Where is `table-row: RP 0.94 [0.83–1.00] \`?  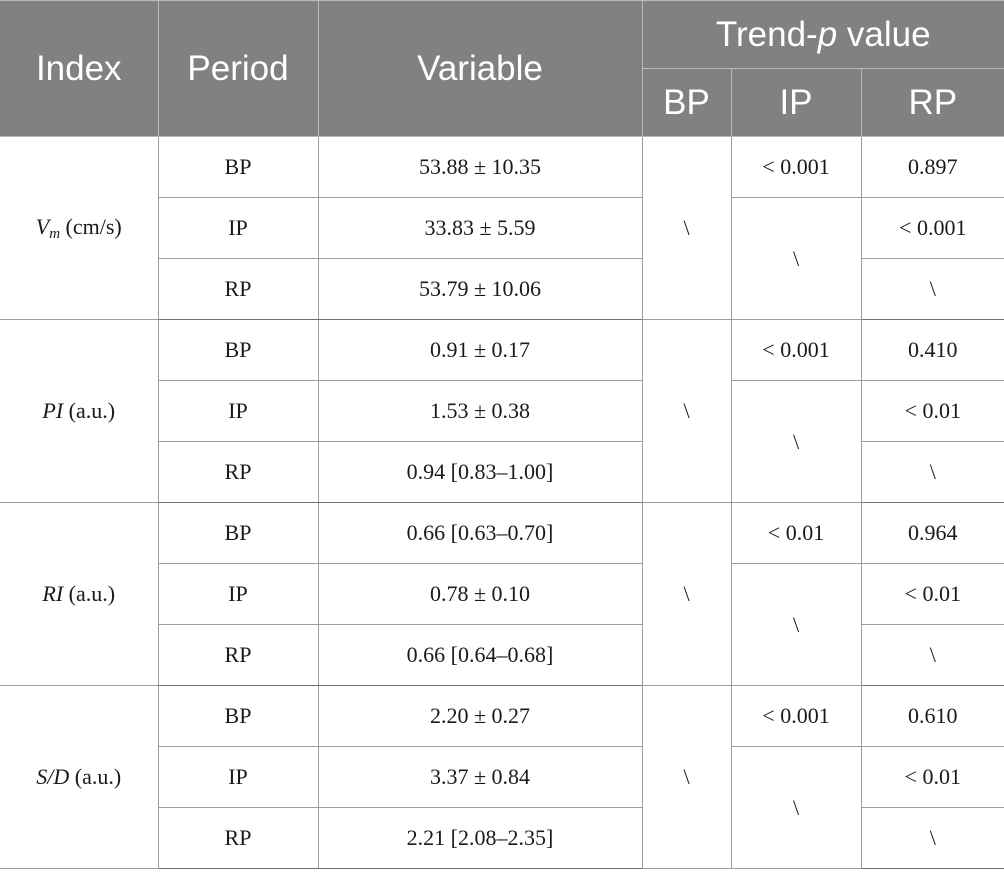 table-row: RP 0.94 [0.83–1.00] \ is located at coordinates (502, 472).